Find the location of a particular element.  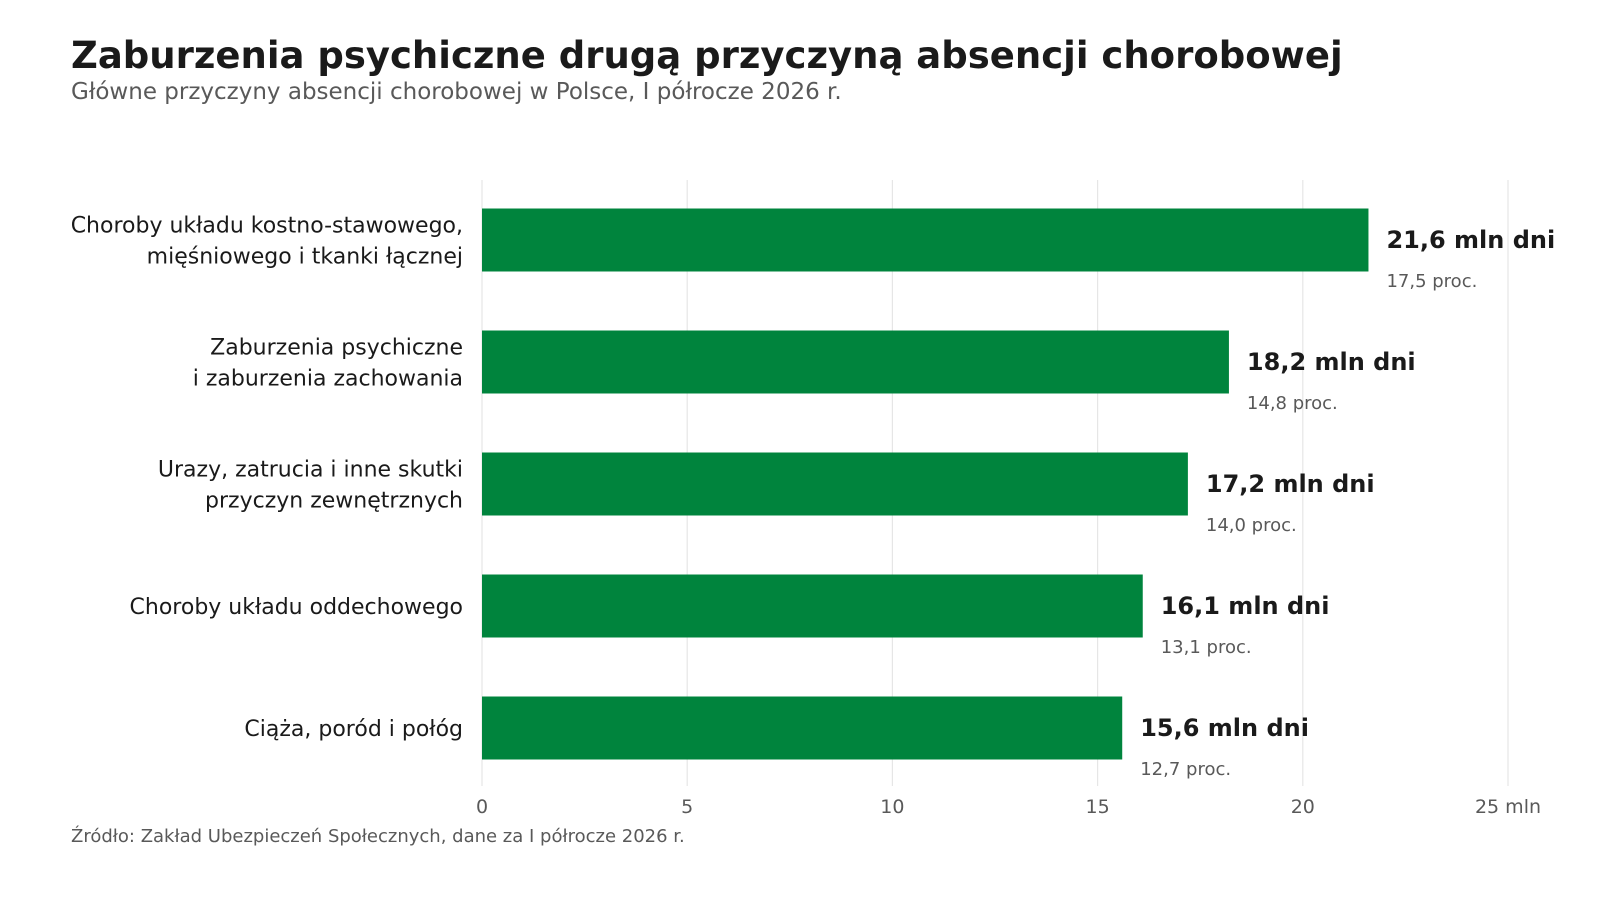

share-label: 14,8 proc. is located at coordinates (1292, 403).